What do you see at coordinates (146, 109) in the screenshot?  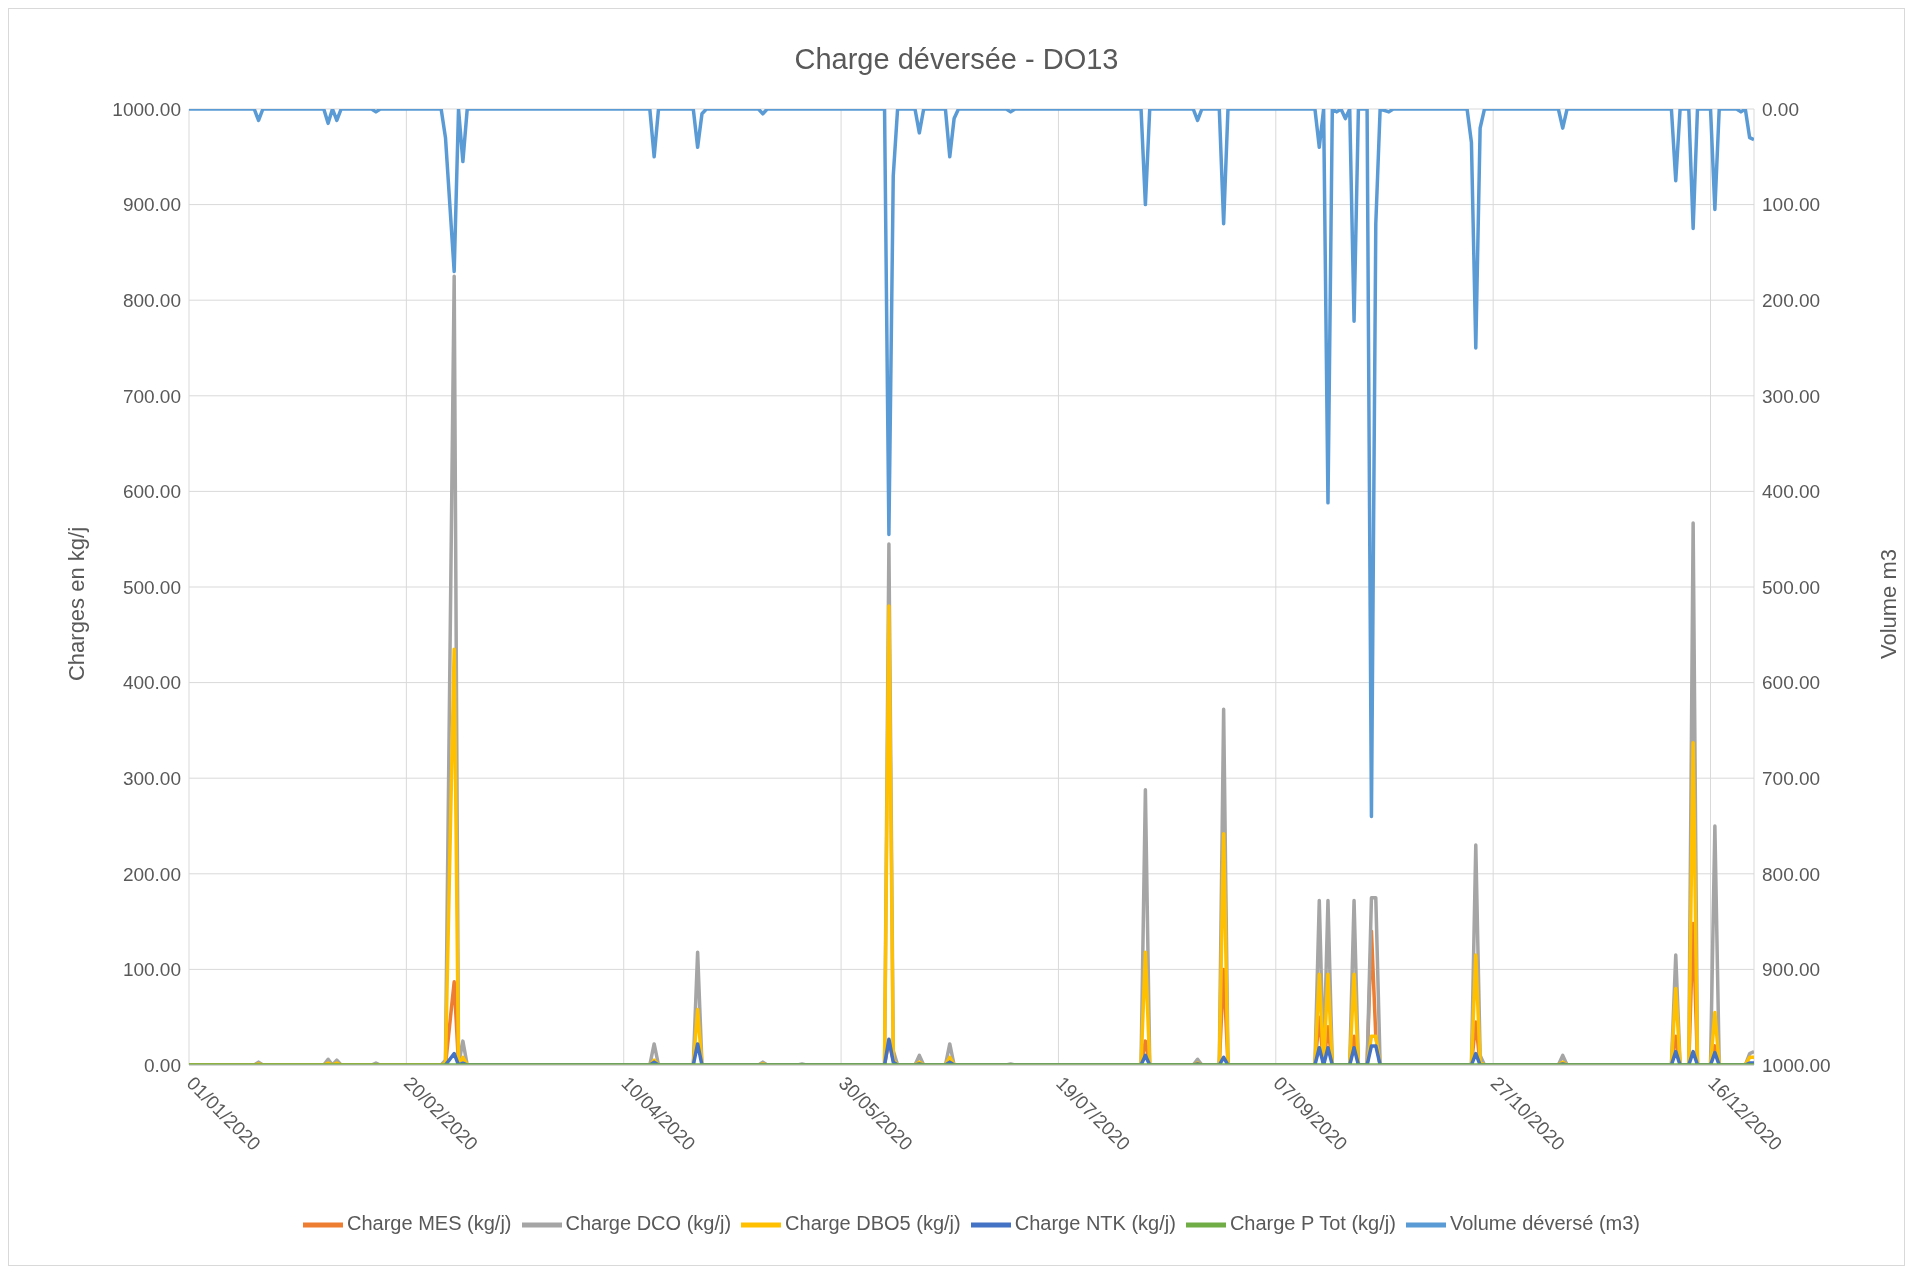 I see `y-tick-label: 1000.00` at bounding box center [146, 109].